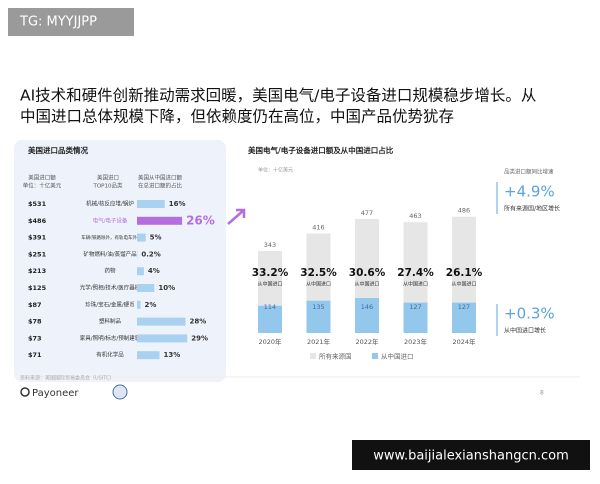 This screenshot has width=600, height=484. I want to click on category-label: 电气/电子设备, so click(110, 220).